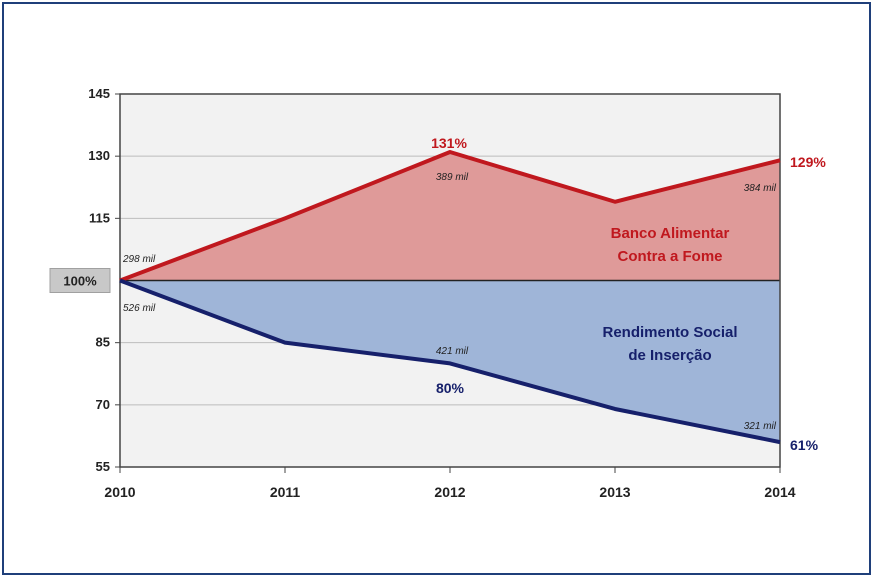 The image size is (877, 579). What do you see at coordinates (760, 426) in the screenshot?
I see `point-label: 321 mil` at bounding box center [760, 426].